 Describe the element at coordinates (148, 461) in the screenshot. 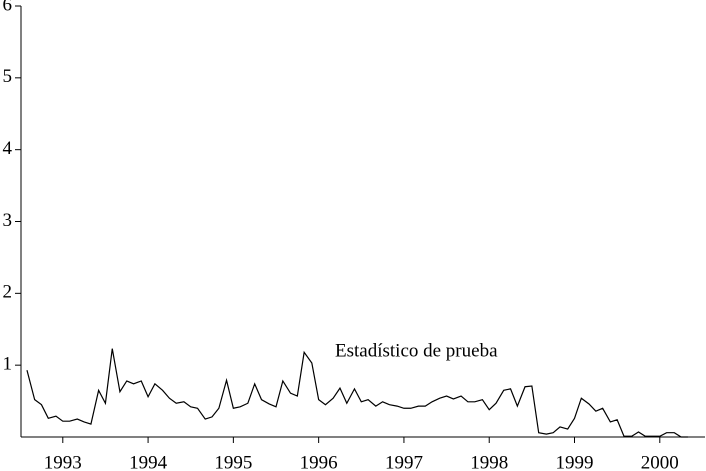

I see `x-tick-label: 1994` at that location.